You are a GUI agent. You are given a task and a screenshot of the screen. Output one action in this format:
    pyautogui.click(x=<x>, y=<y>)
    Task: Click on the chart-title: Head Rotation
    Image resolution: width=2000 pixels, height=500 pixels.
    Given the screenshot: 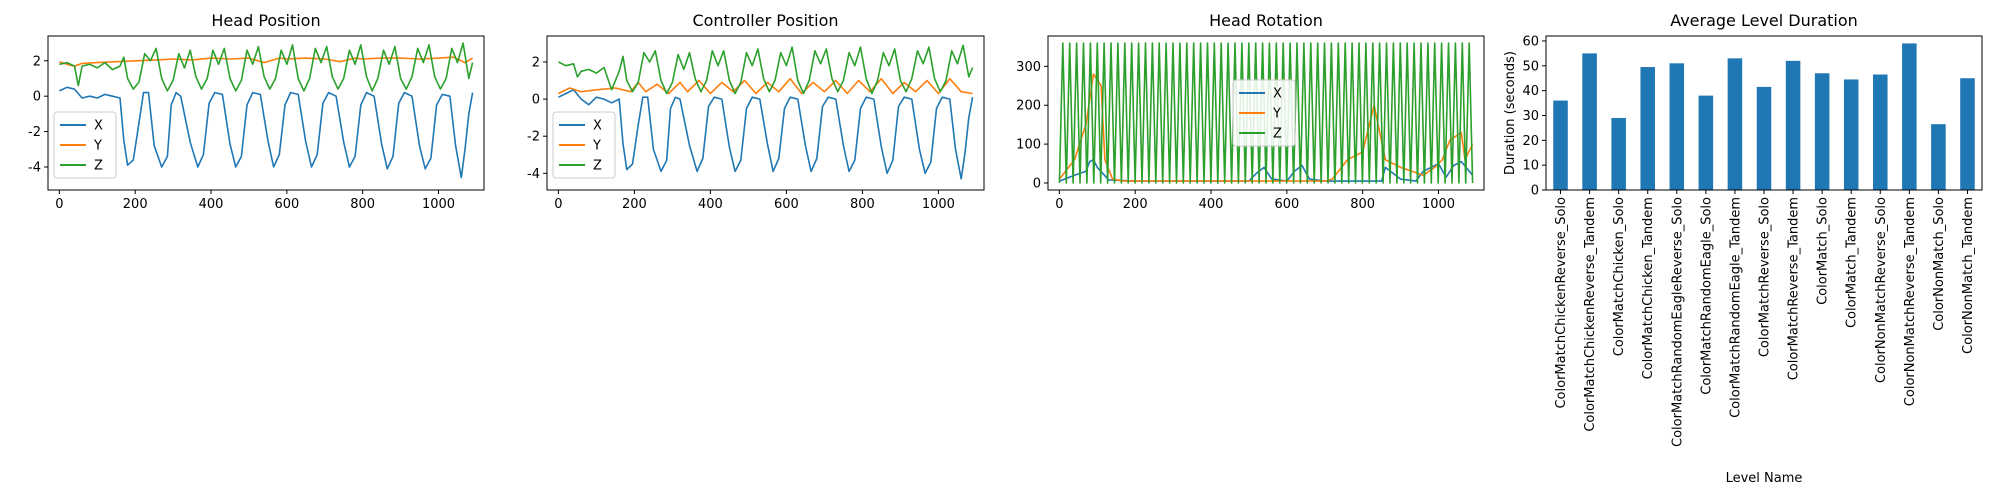 What is the action you would take?
    pyautogui.click(x=1266, y=20)
    